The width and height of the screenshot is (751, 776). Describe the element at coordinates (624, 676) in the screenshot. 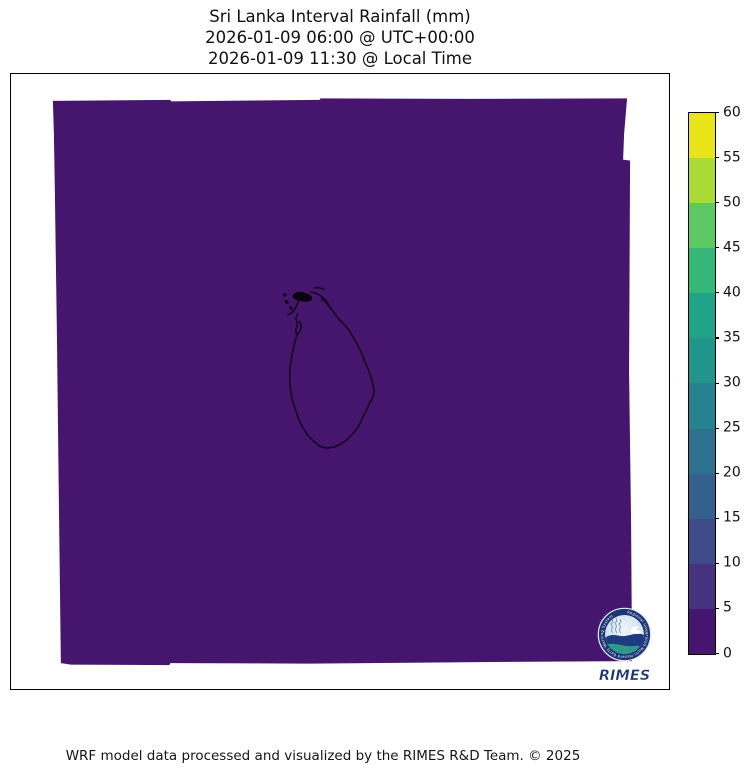

I see `logo-wordmark: RIMES` at that location.